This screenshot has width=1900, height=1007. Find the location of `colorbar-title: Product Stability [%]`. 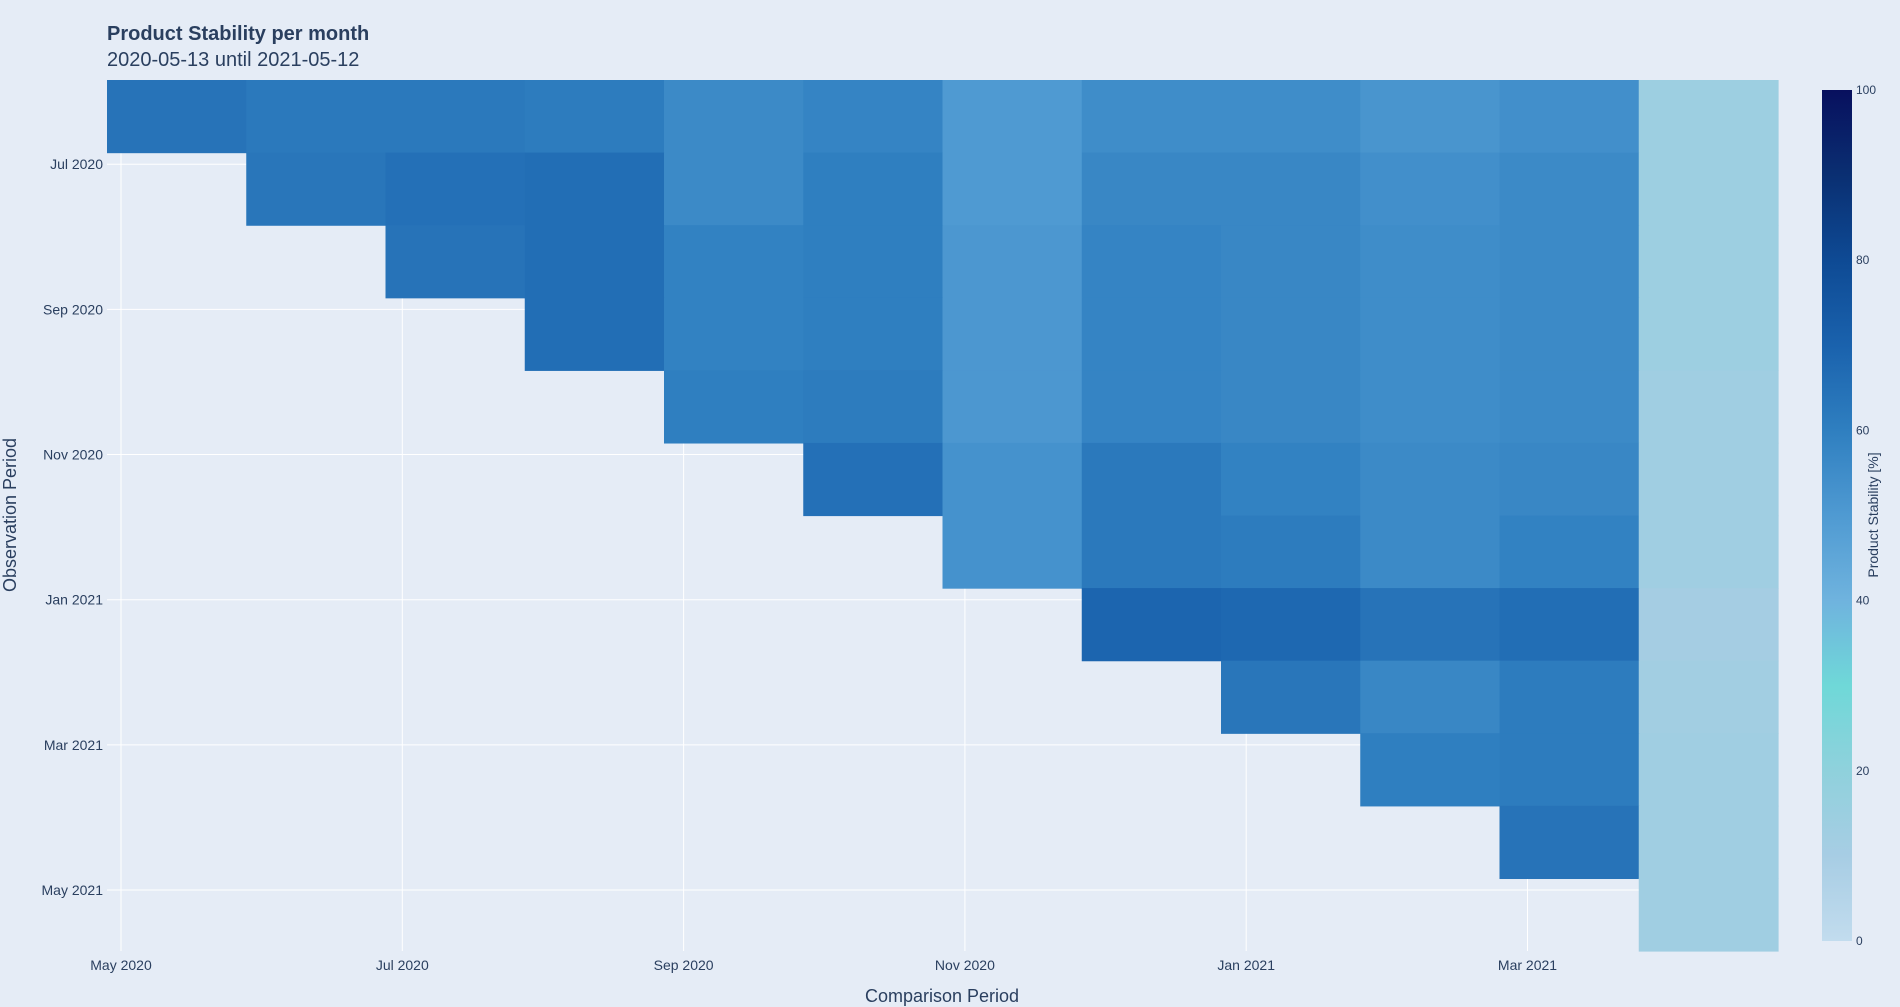

colorbar-title: Product Stability [%] is located at coordinates (1873, 514).